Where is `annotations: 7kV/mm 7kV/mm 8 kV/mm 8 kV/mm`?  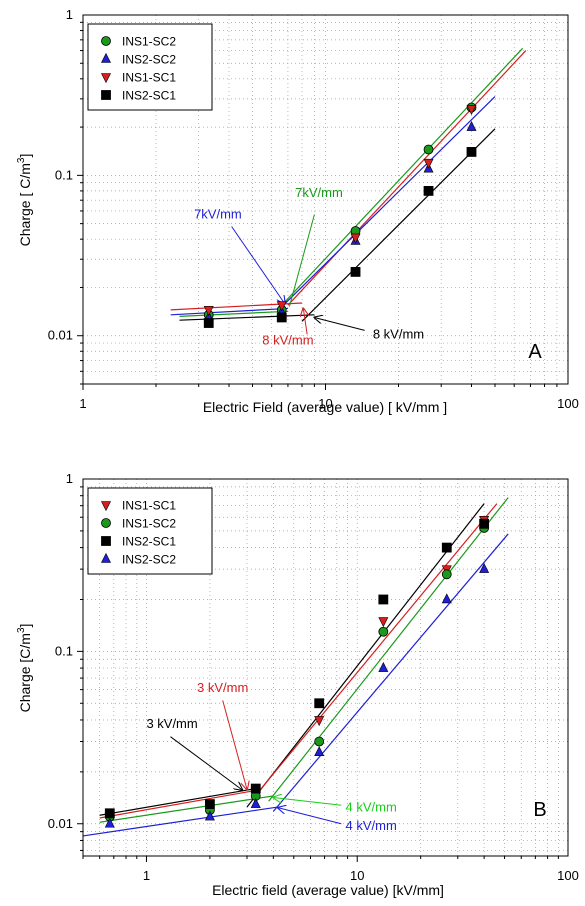 annotations: 7kV/mm 7kV/mm 8 kV/mm 8 kV/mm is located at coordinates (309, 266).